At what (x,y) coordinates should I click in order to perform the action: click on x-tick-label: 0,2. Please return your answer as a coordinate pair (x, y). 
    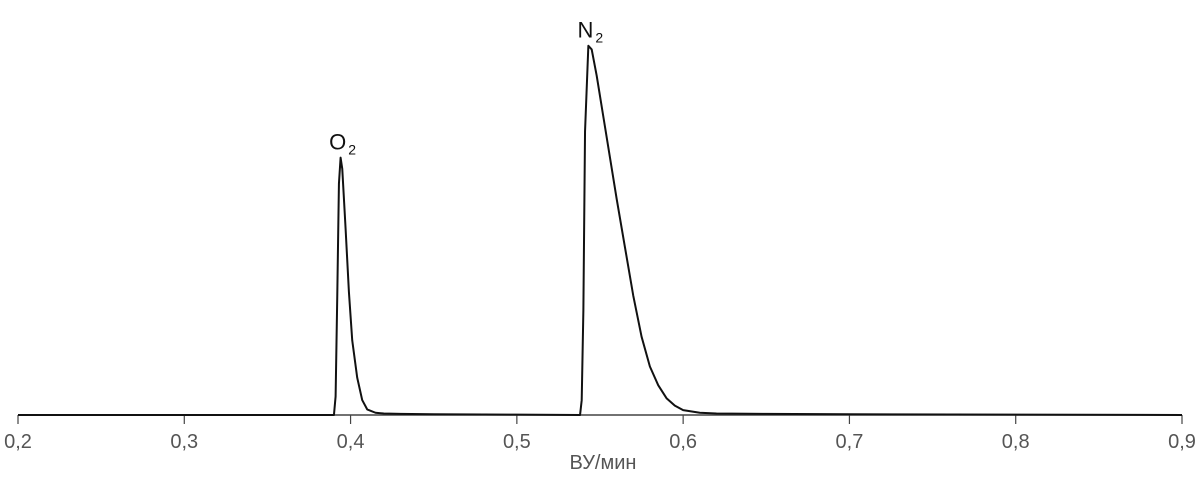
    Looking at the image, I should click on (18, 442).